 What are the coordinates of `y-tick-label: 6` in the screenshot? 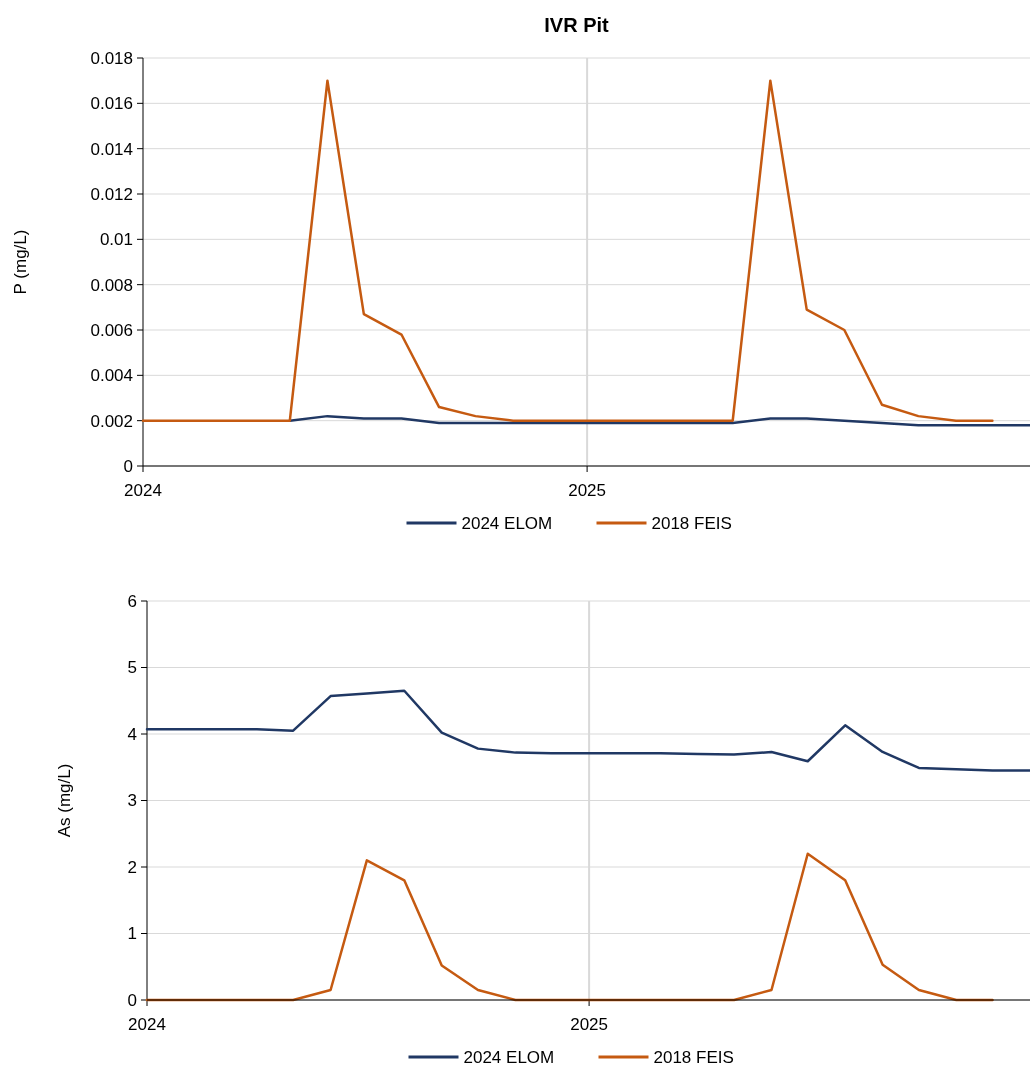 It's located at (132, 601).